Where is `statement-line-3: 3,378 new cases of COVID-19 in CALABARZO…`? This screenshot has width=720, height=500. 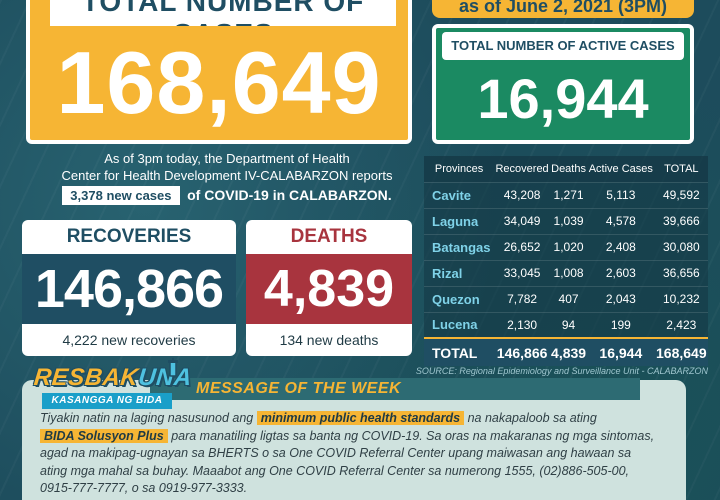
statement-line-3: 3,378 new cases of COVID-19 in CALABARZO… is located at coordinates (227, 195).